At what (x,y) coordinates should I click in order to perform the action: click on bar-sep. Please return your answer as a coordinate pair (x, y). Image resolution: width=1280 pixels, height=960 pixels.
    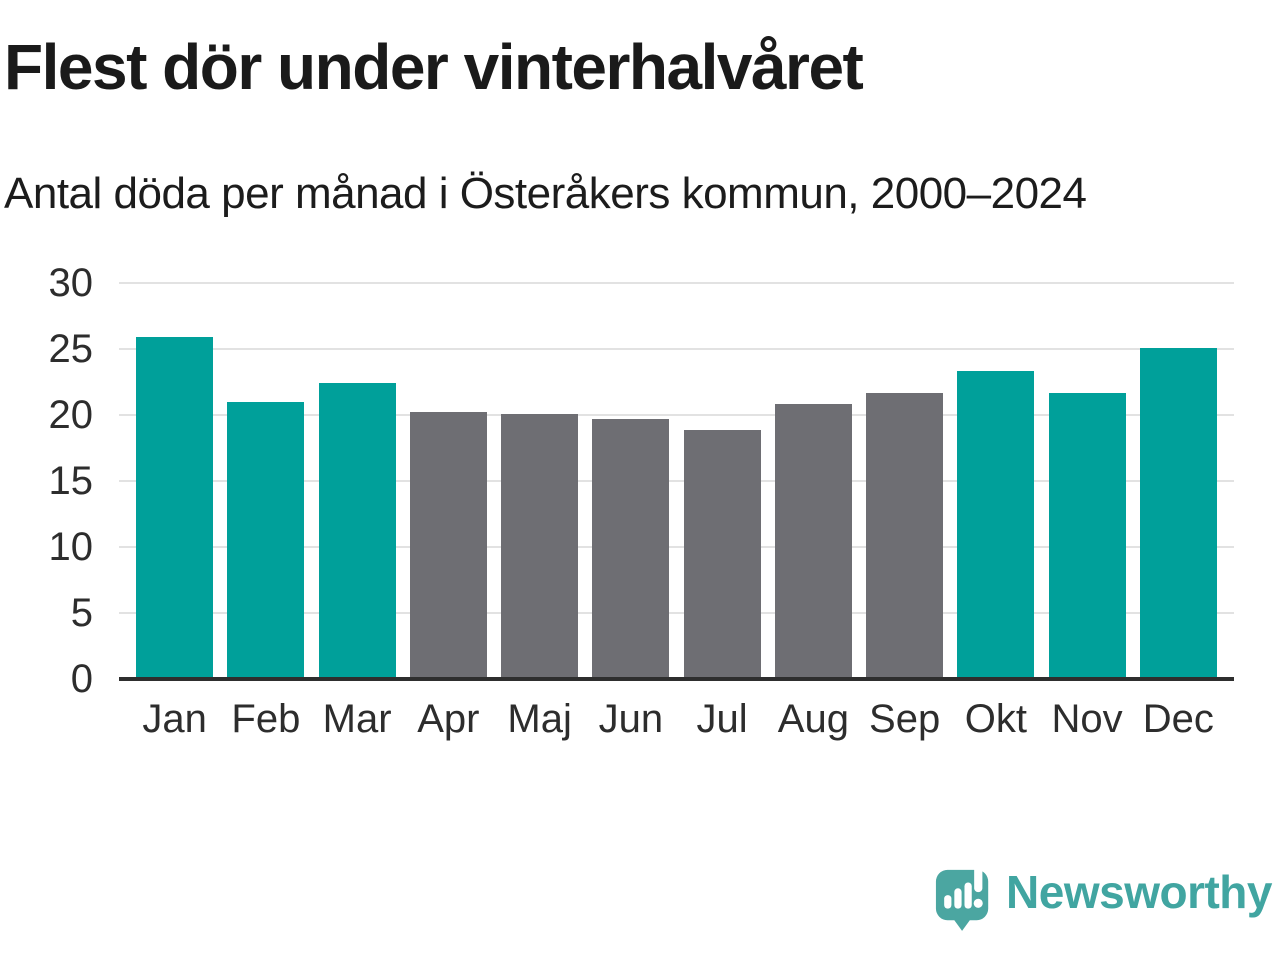
    Looking at the image, I should click on (905, 535).